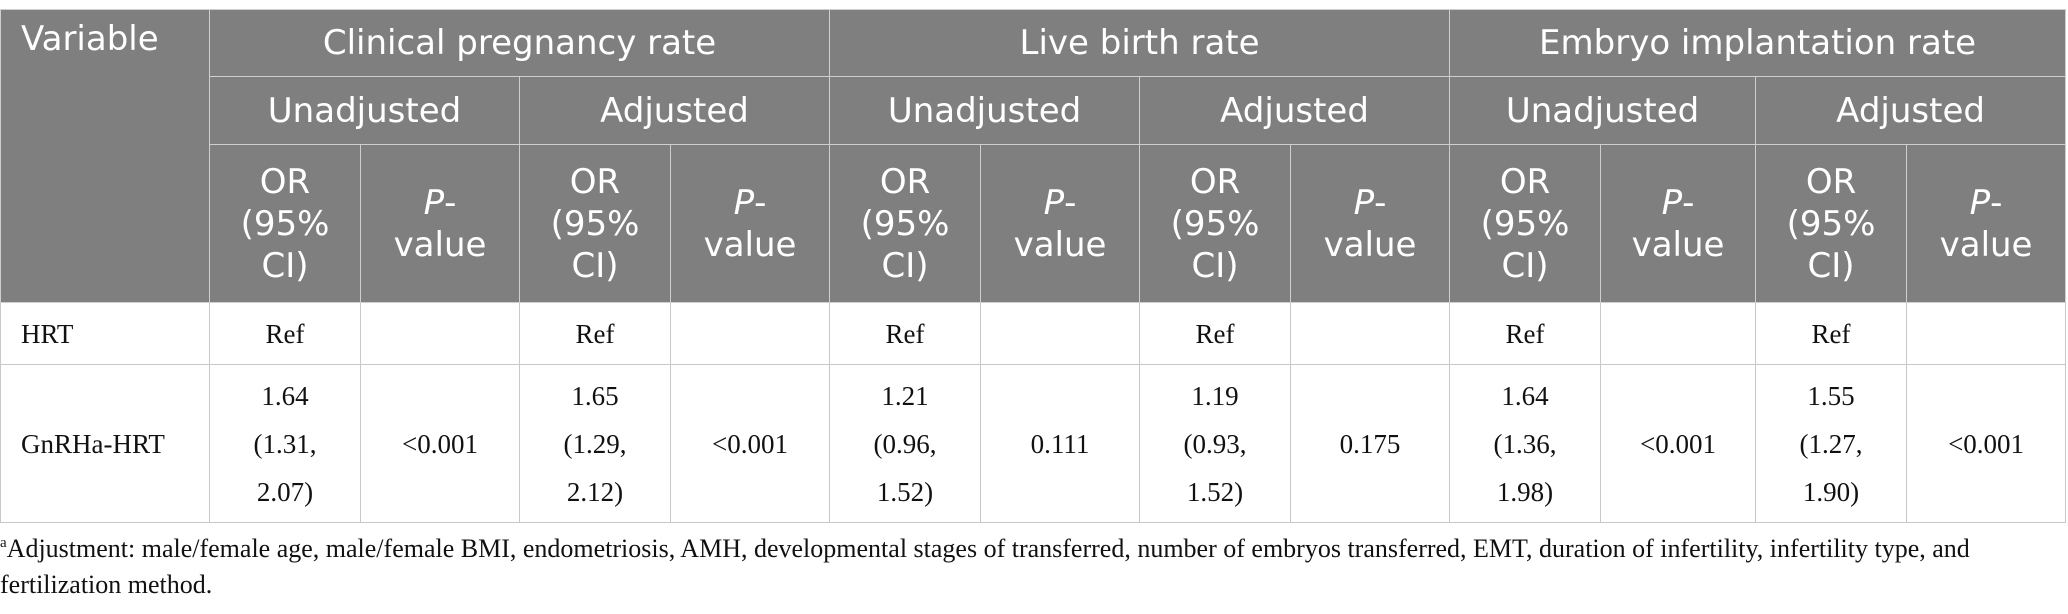 The width and height of the screenshot is (2068, 614). Describe the element at coordinates (105, 333) in the screenshot. I see `row-label: HRT` at that location.